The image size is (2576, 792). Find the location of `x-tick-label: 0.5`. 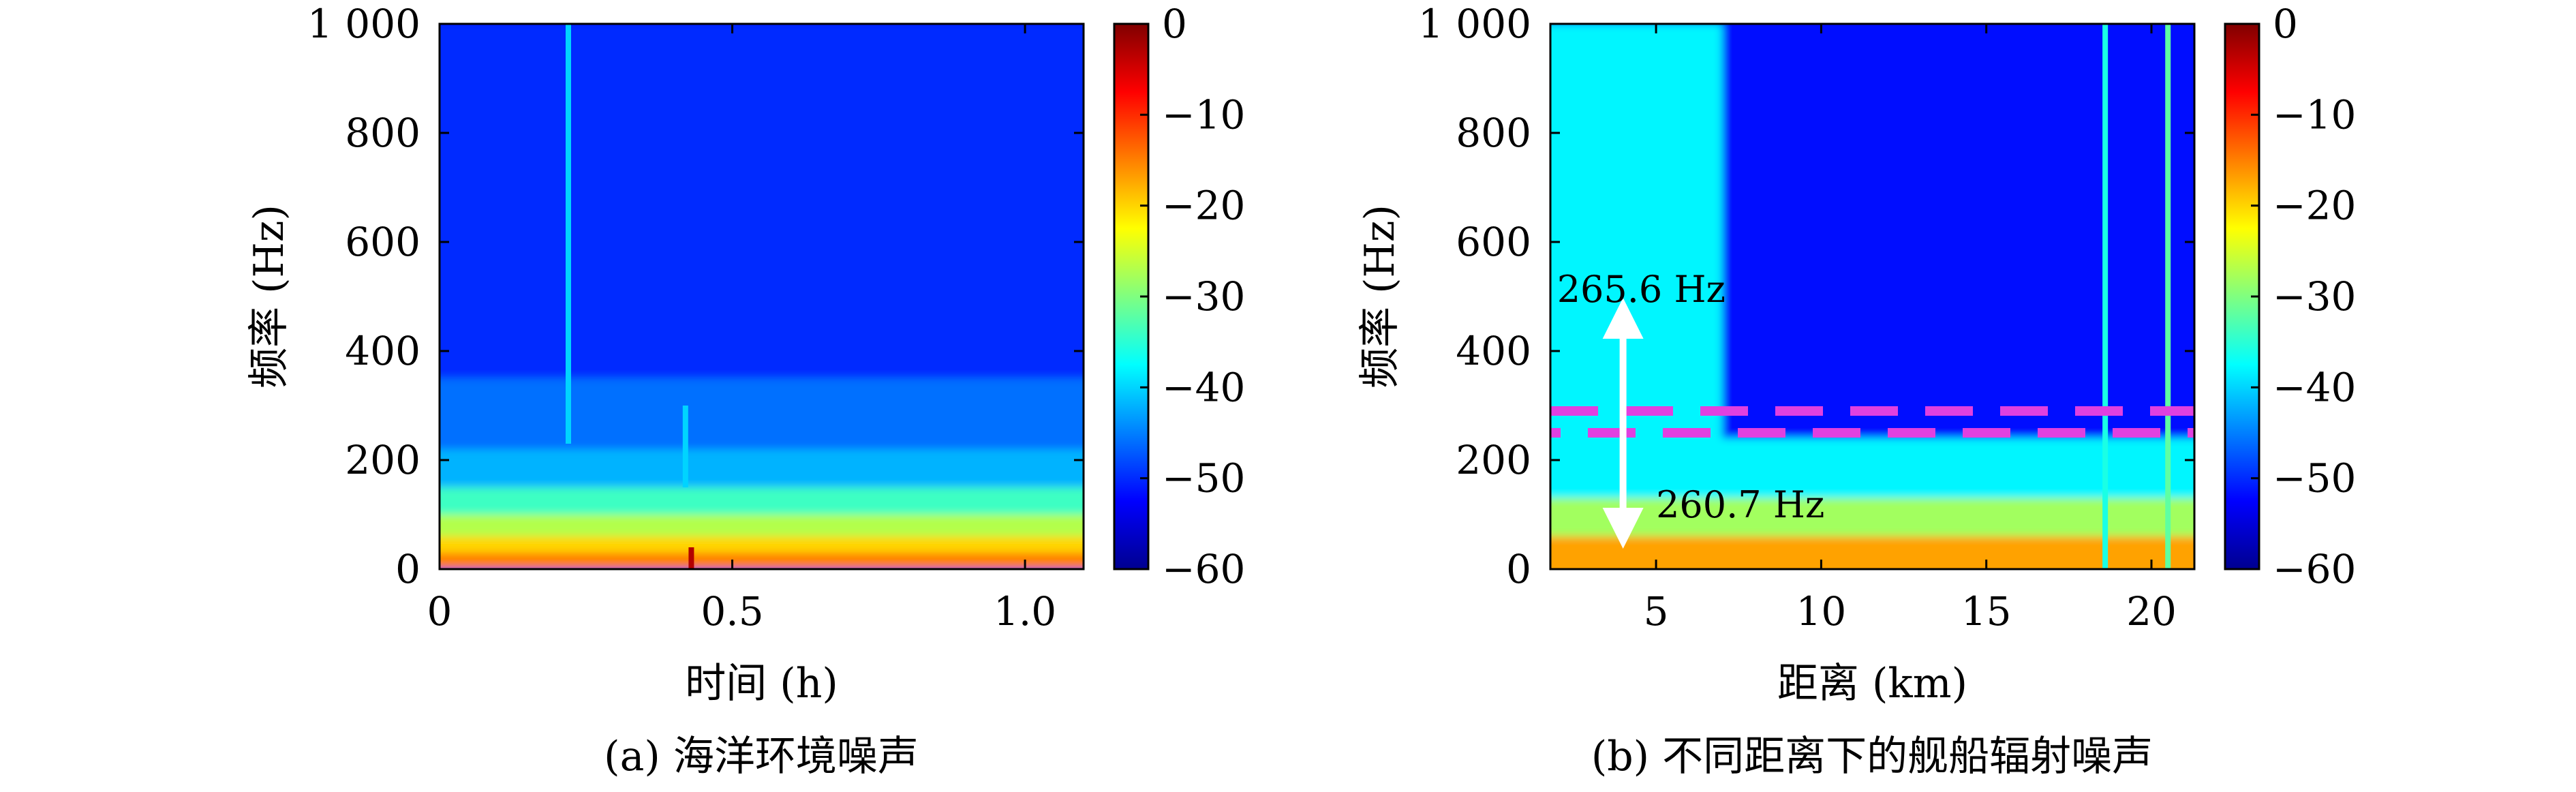

x-tick-label: 0.5 is located at coordinates (732, 611).